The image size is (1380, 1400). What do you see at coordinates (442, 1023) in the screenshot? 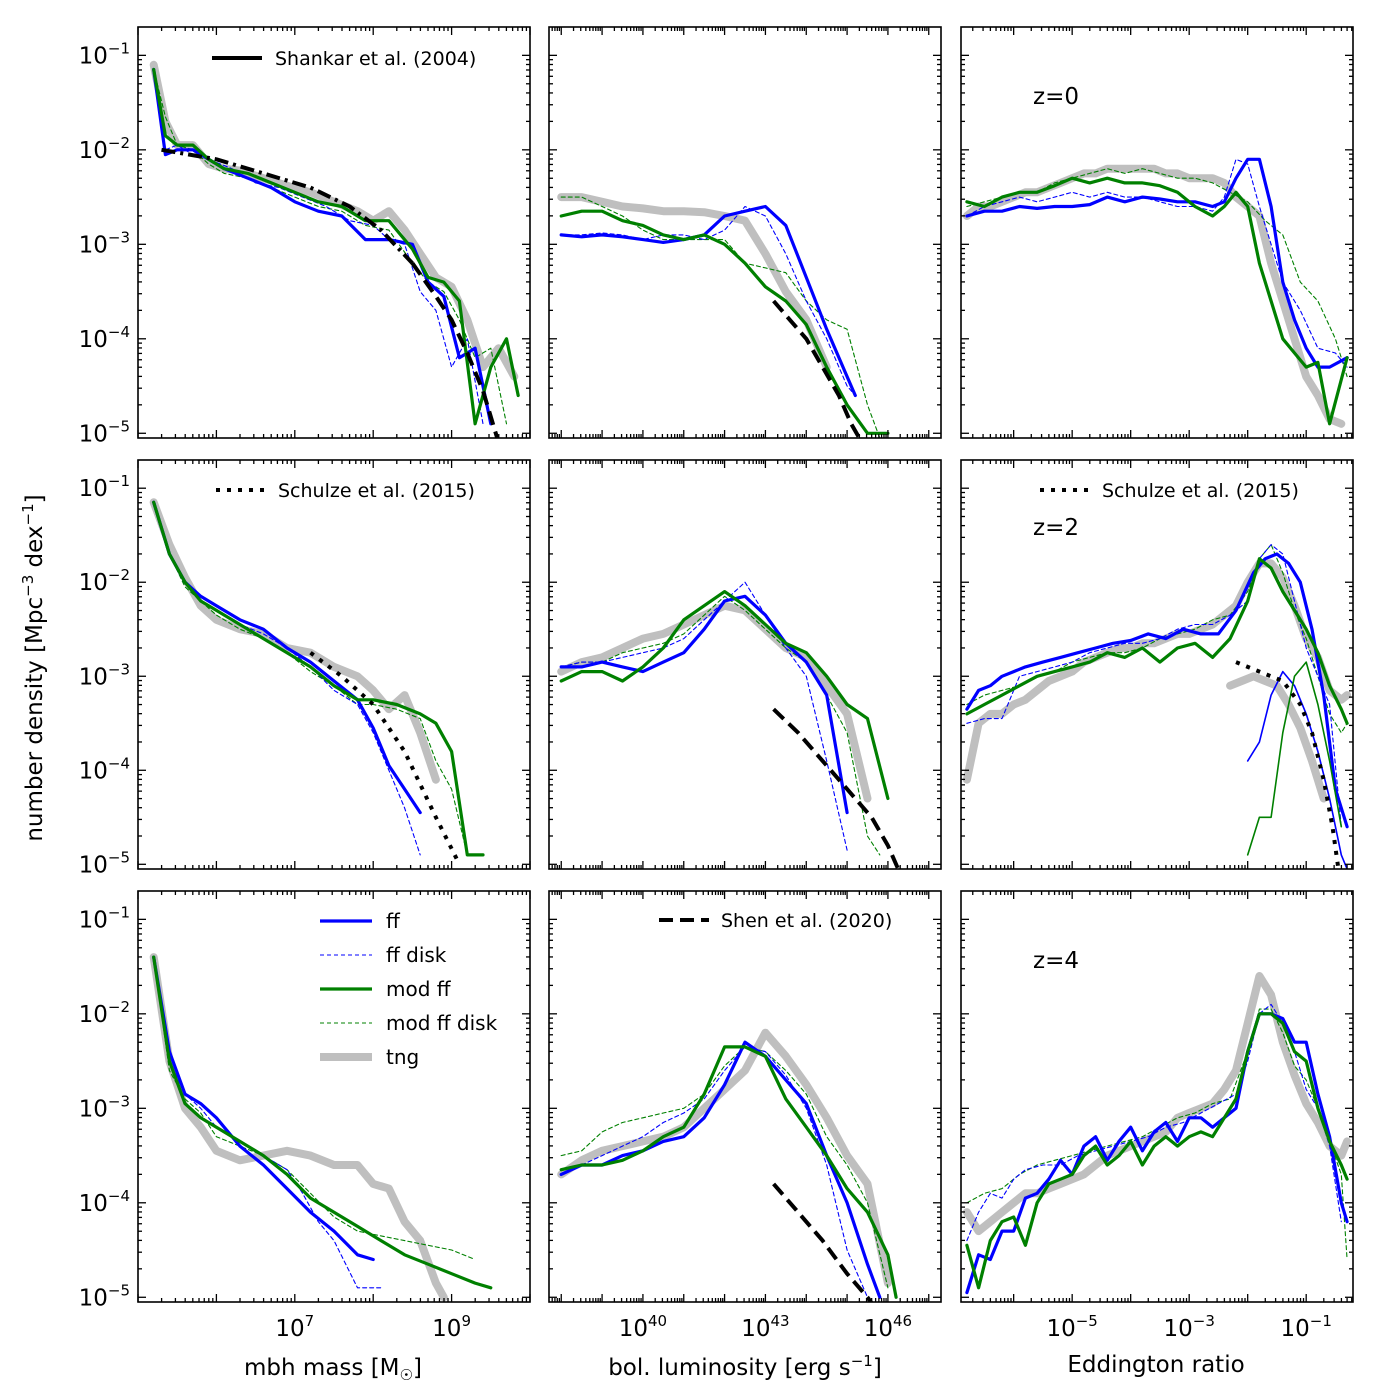
I see `legend-label-moddisk: mod ff disk` at bounding box center [442, 1023].